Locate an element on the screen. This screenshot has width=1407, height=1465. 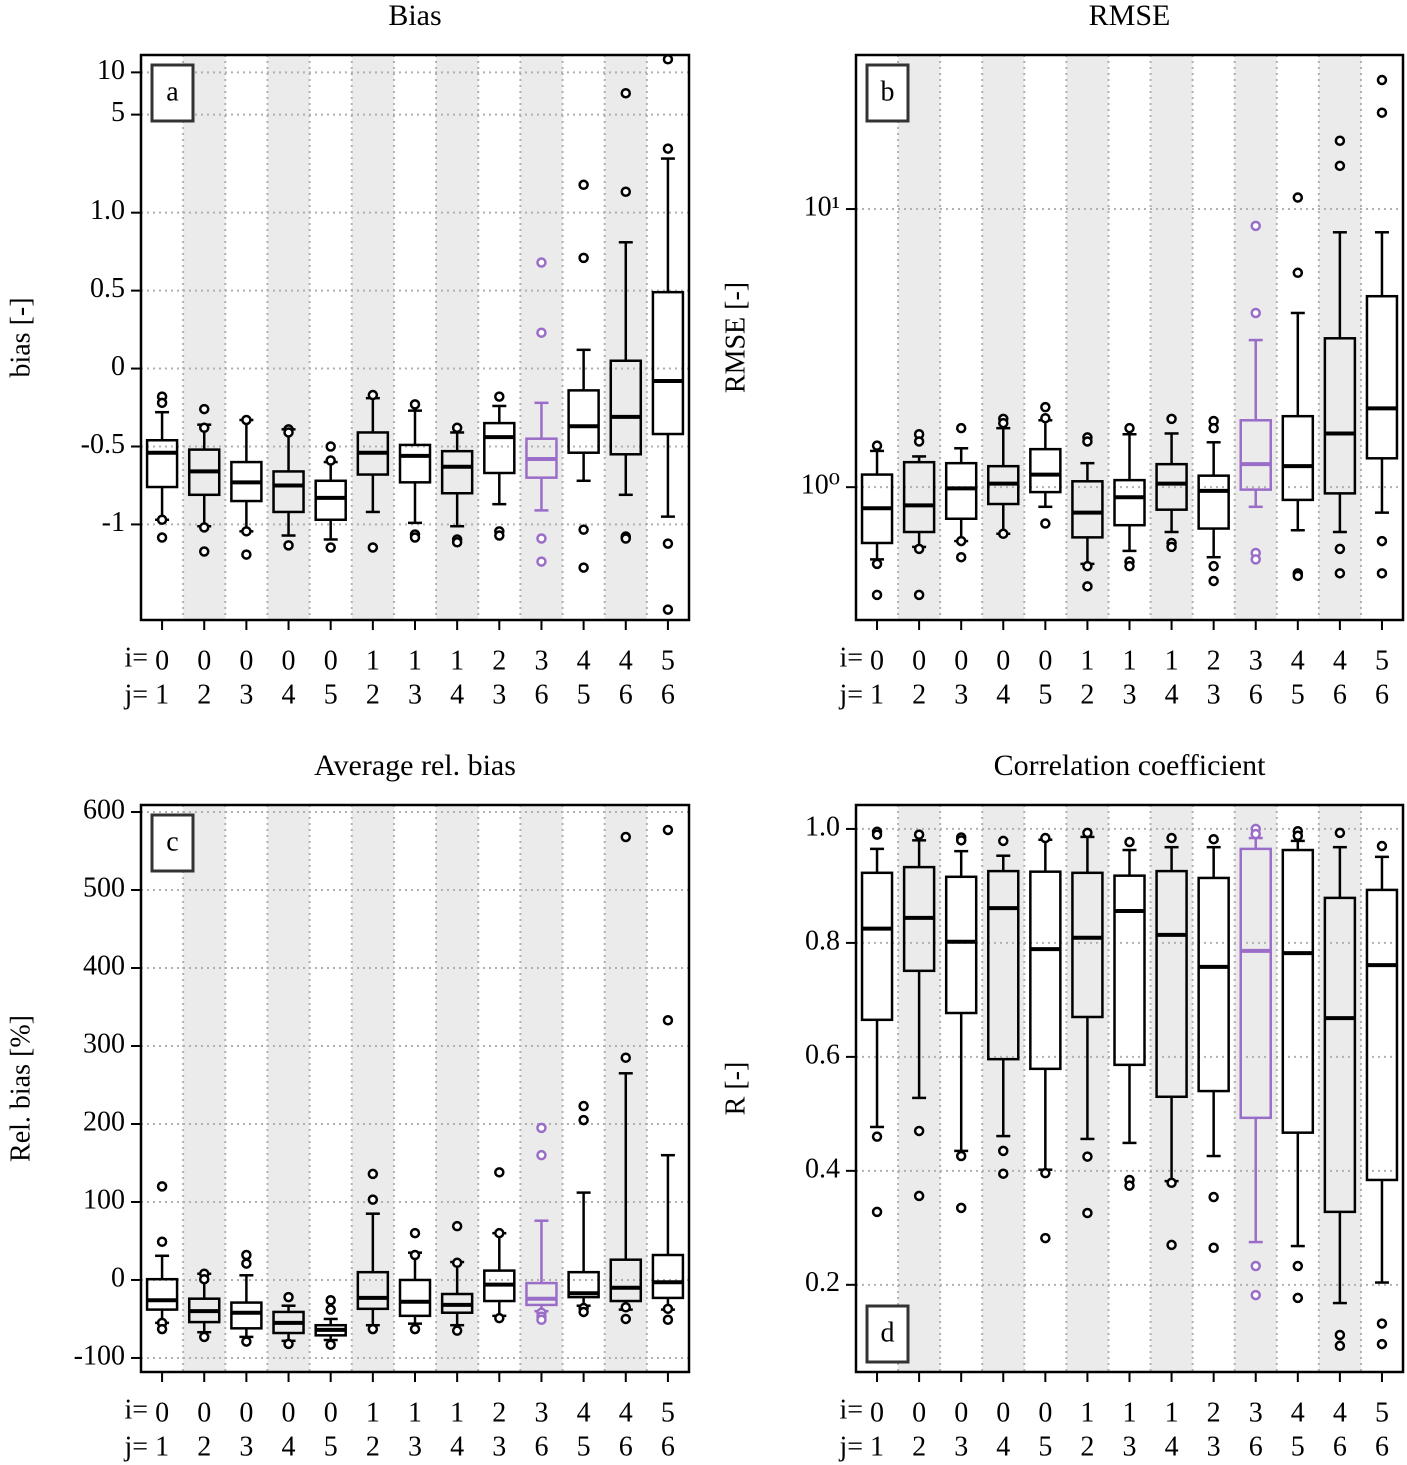
y-tick-label: 500 is located at coordinates (104, 887).